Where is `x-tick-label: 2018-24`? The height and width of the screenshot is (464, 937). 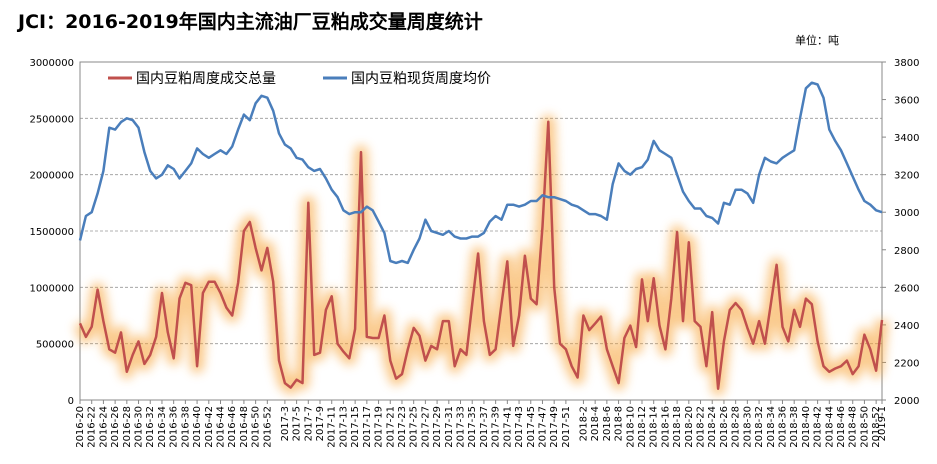
x-tick-label: 2018-24 is located at coordinates (712, 427).